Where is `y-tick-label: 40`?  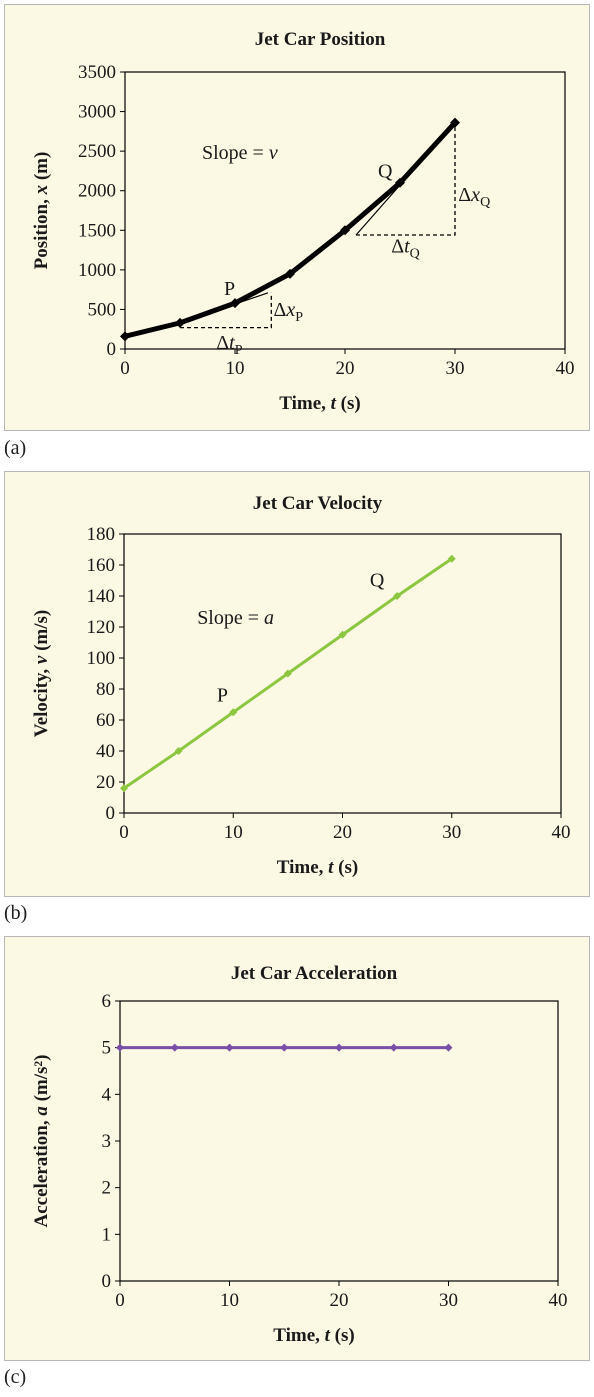
y-tick-label: 40 is located at coordinates (105, 751).